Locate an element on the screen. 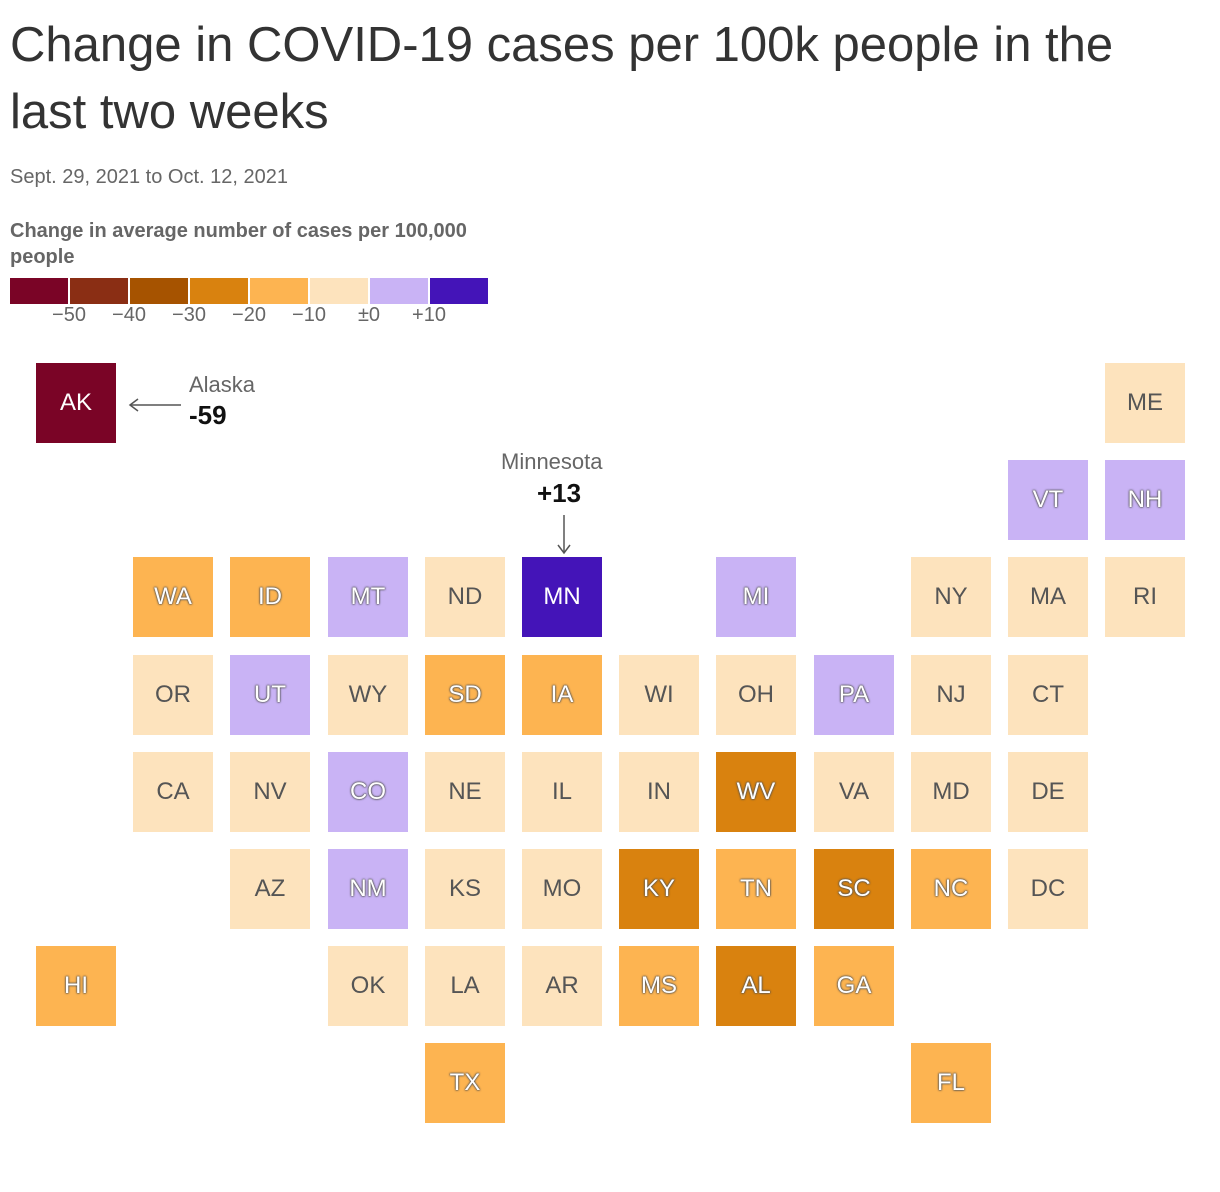 The height and width of the screenshot is (1192, 1220). minnesota-annotation-name: Minnesota is located at coordinates (552, 461).